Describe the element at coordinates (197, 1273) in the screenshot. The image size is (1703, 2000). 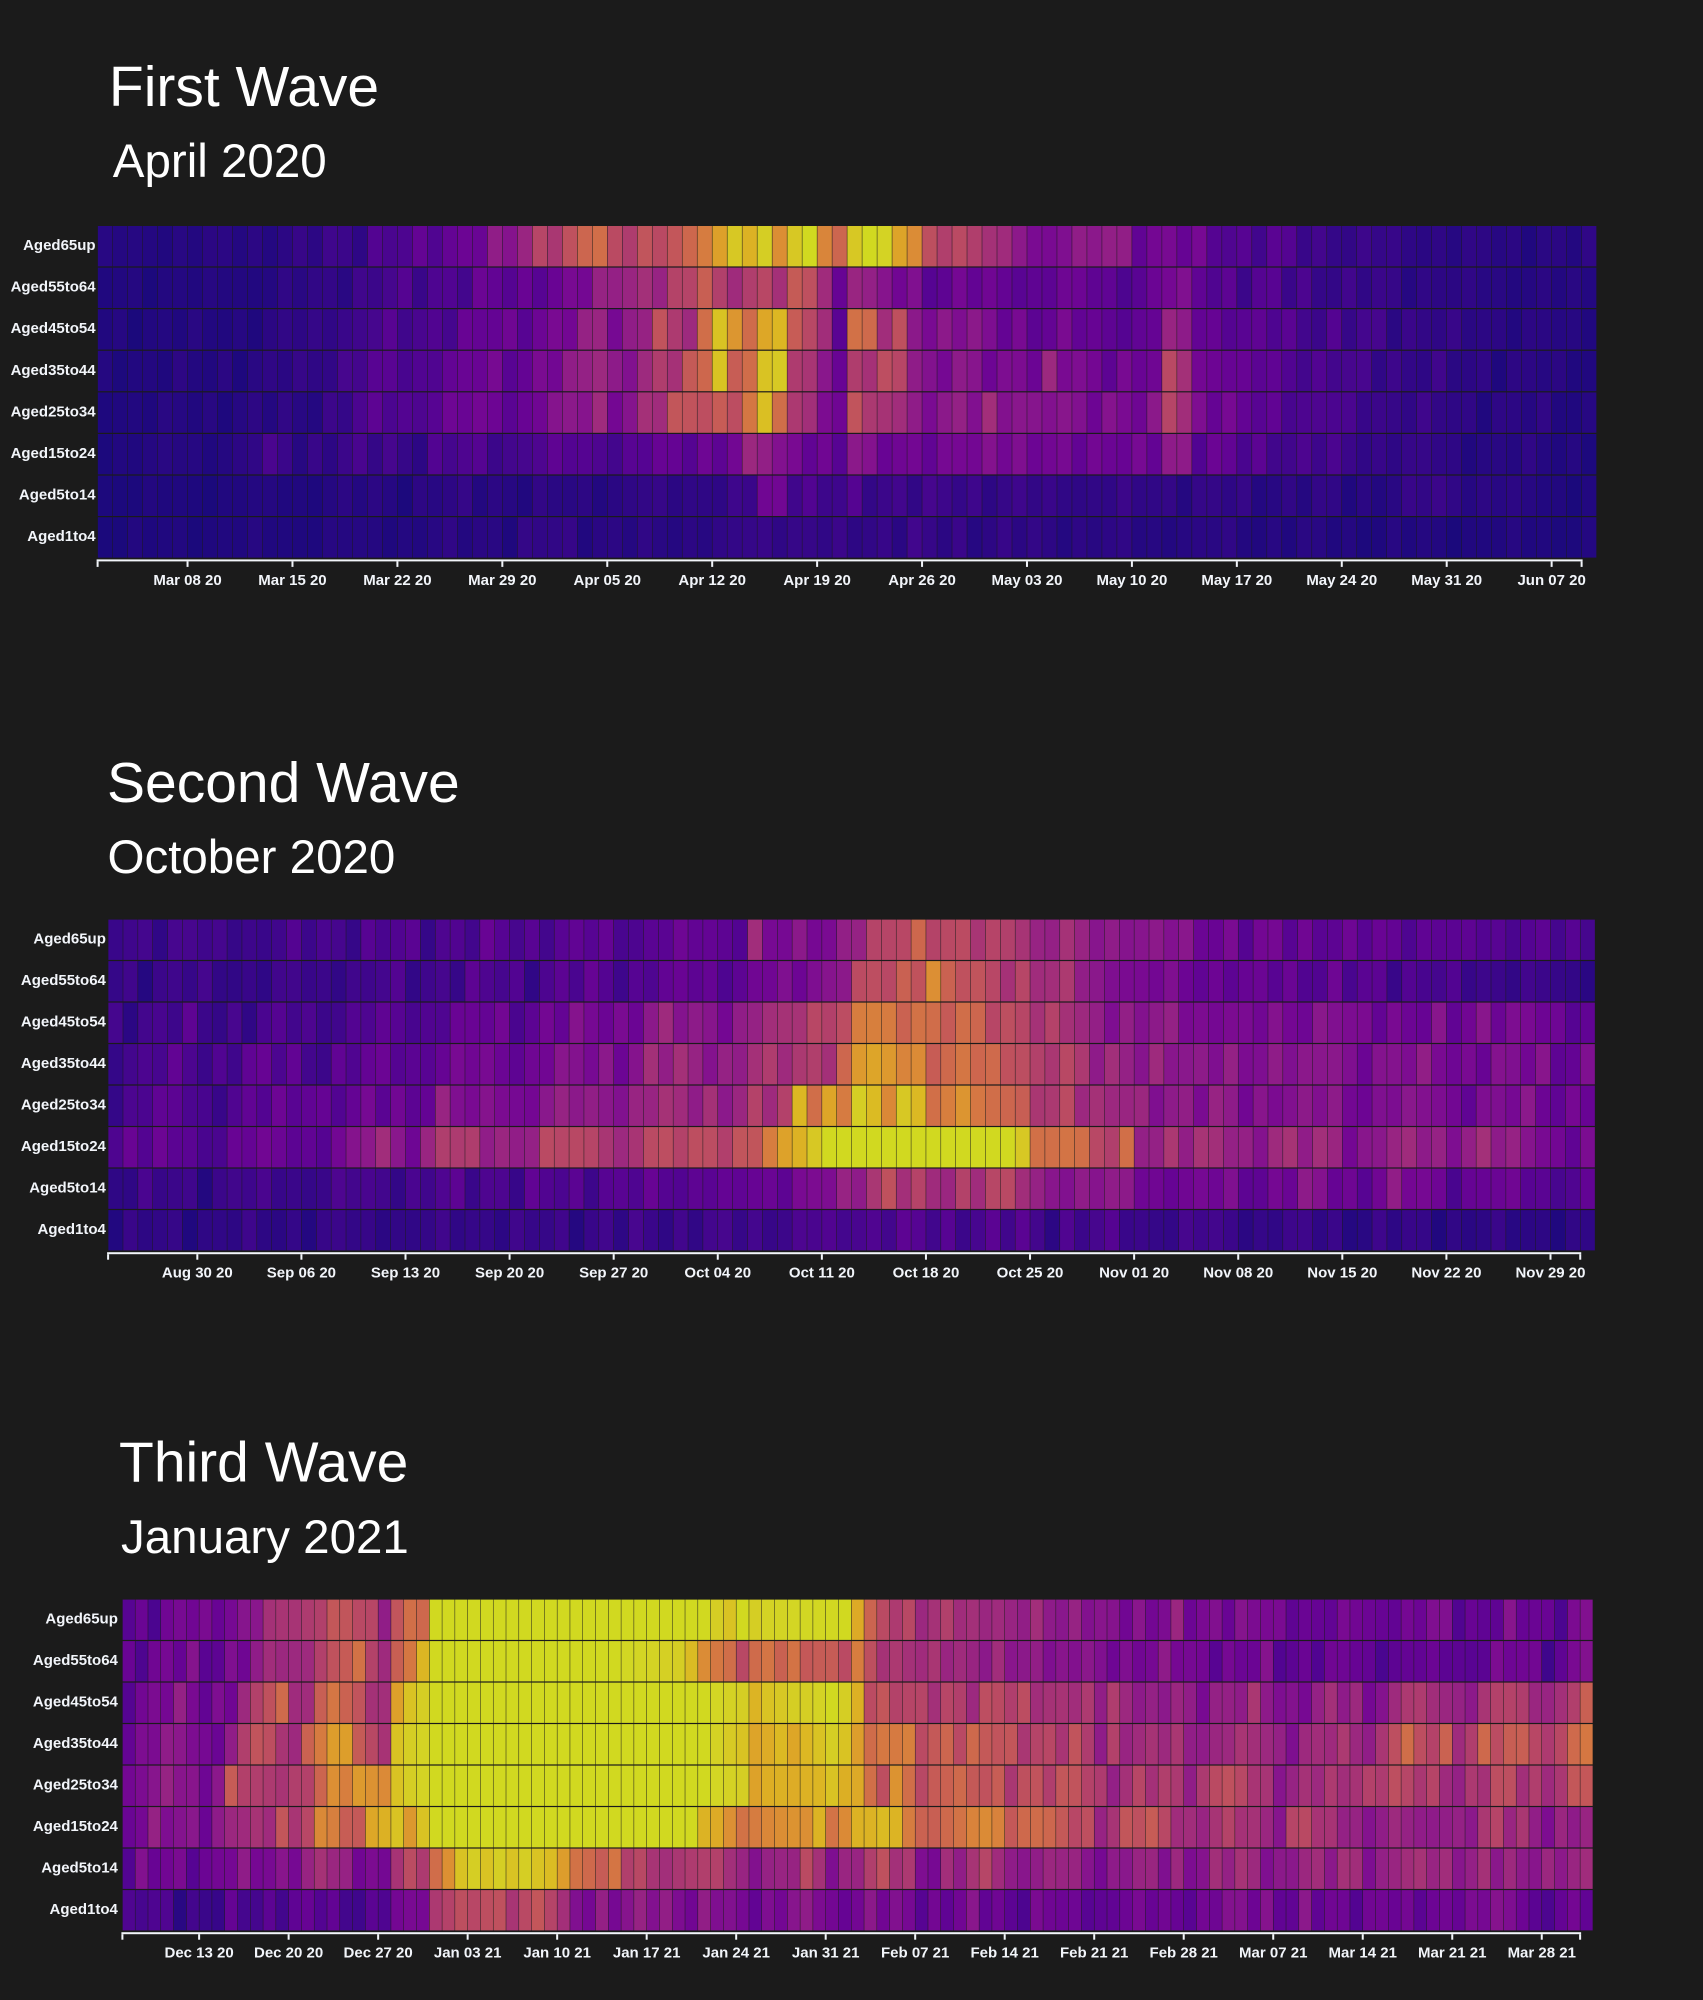
I see `svg-text: Aug 30 20` at that location.